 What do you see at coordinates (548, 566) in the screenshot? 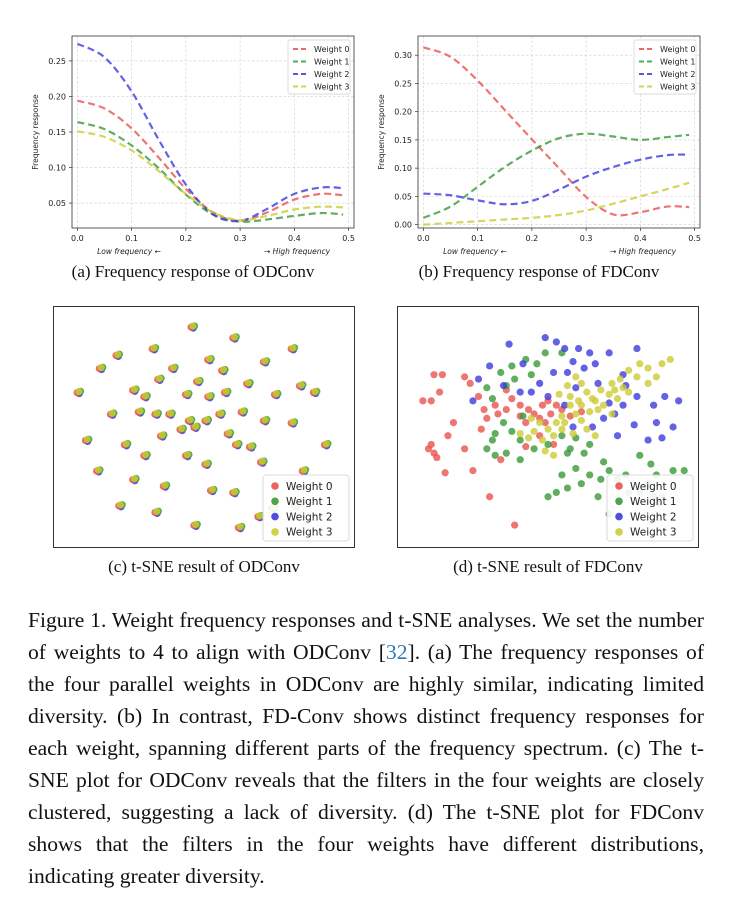
I see `panel-d-caption: (d) t-SNE result of FDConv` at bounding box center [548, 566].